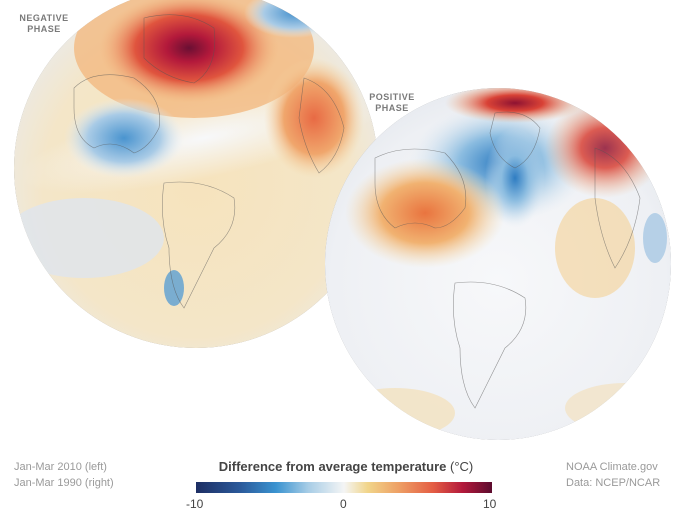 This screenshot has height=513, width=690. I want to click on data-source-line: Data: NCEP/NCAR, so click(613, 483).